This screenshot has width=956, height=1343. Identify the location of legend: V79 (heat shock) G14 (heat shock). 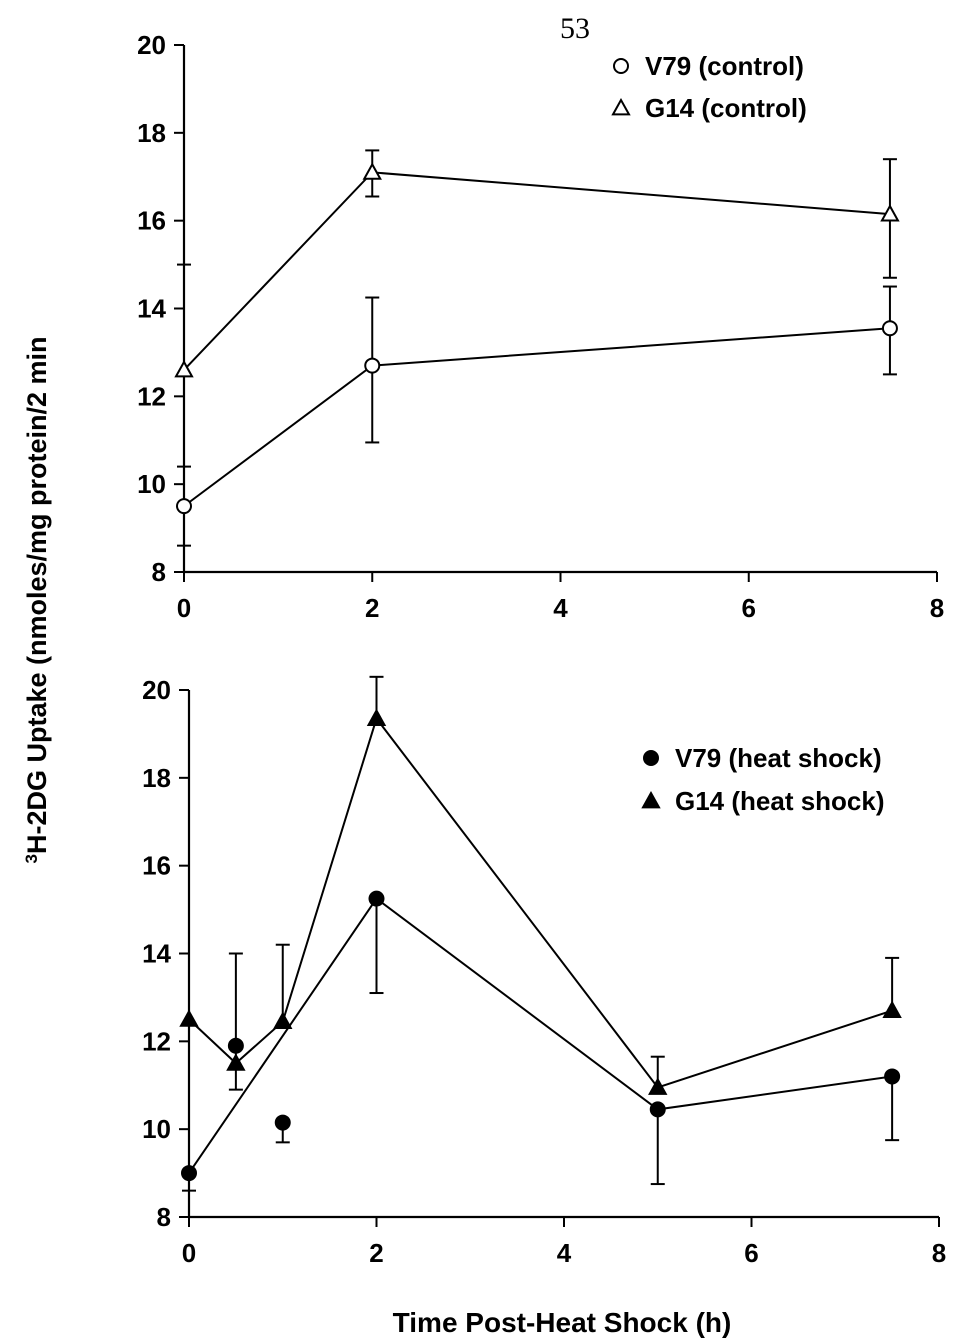
(763, 779).